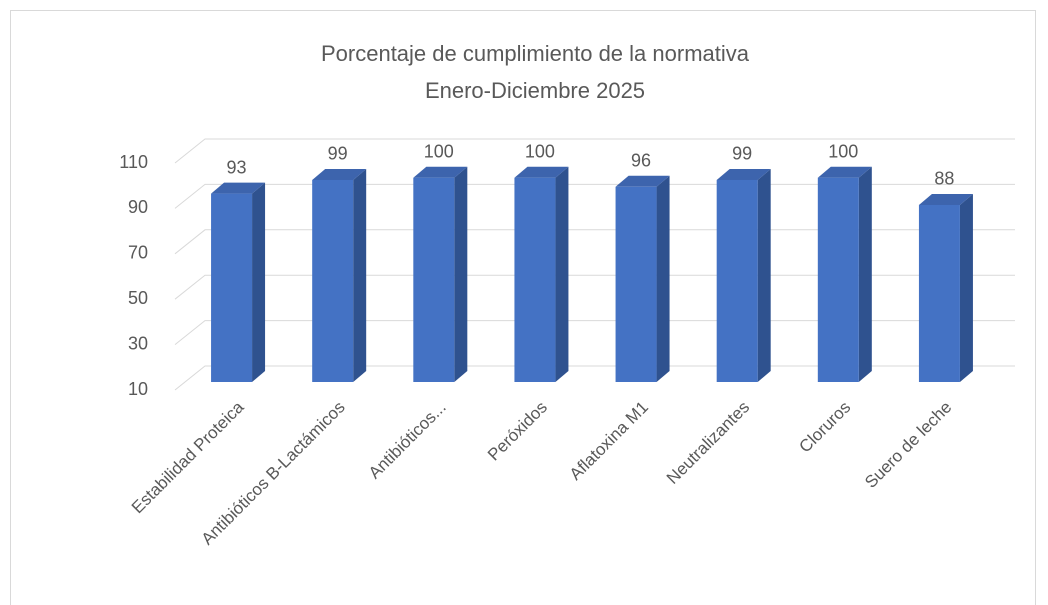 The image size is (1048, 605). Describe the element at coordinates (138, 343) in the screenshot. I see `y-tick-label: 30` at that location.